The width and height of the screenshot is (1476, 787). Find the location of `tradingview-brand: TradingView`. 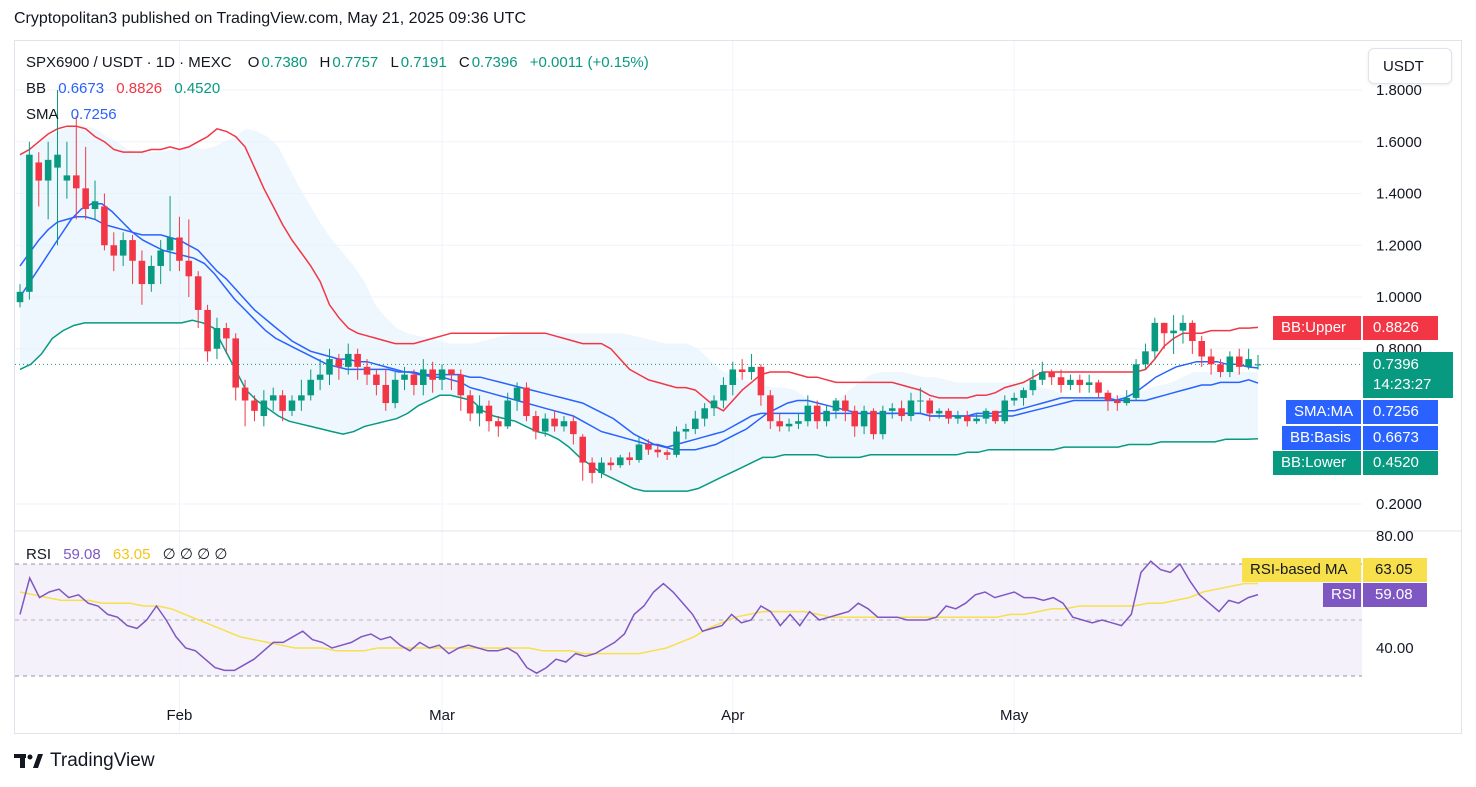

tradingview-brand: TradingView is located at coordinates (102, 760).